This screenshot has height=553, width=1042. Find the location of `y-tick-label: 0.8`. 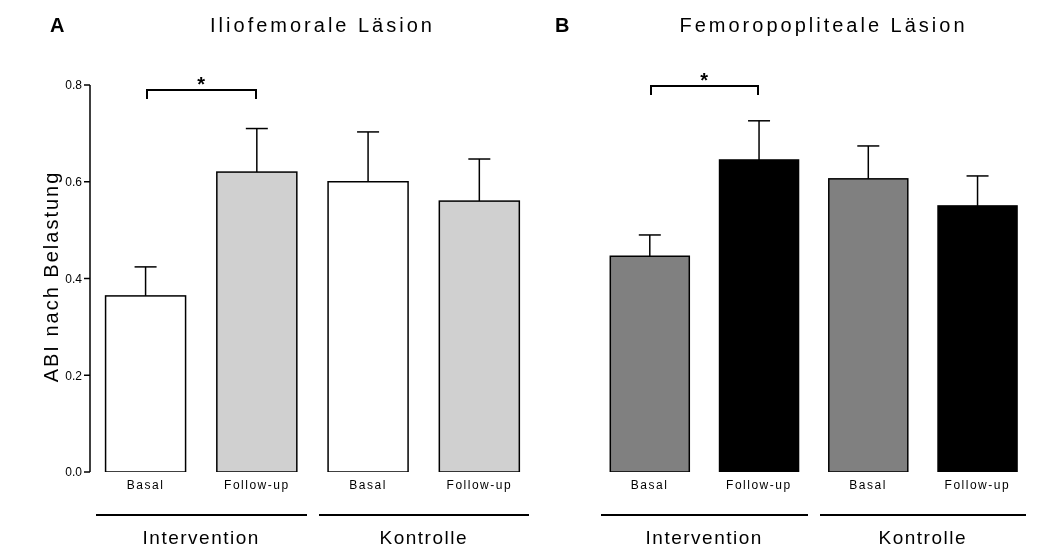

y-tick-label: 0.8 is located at coordinates (74, 85).